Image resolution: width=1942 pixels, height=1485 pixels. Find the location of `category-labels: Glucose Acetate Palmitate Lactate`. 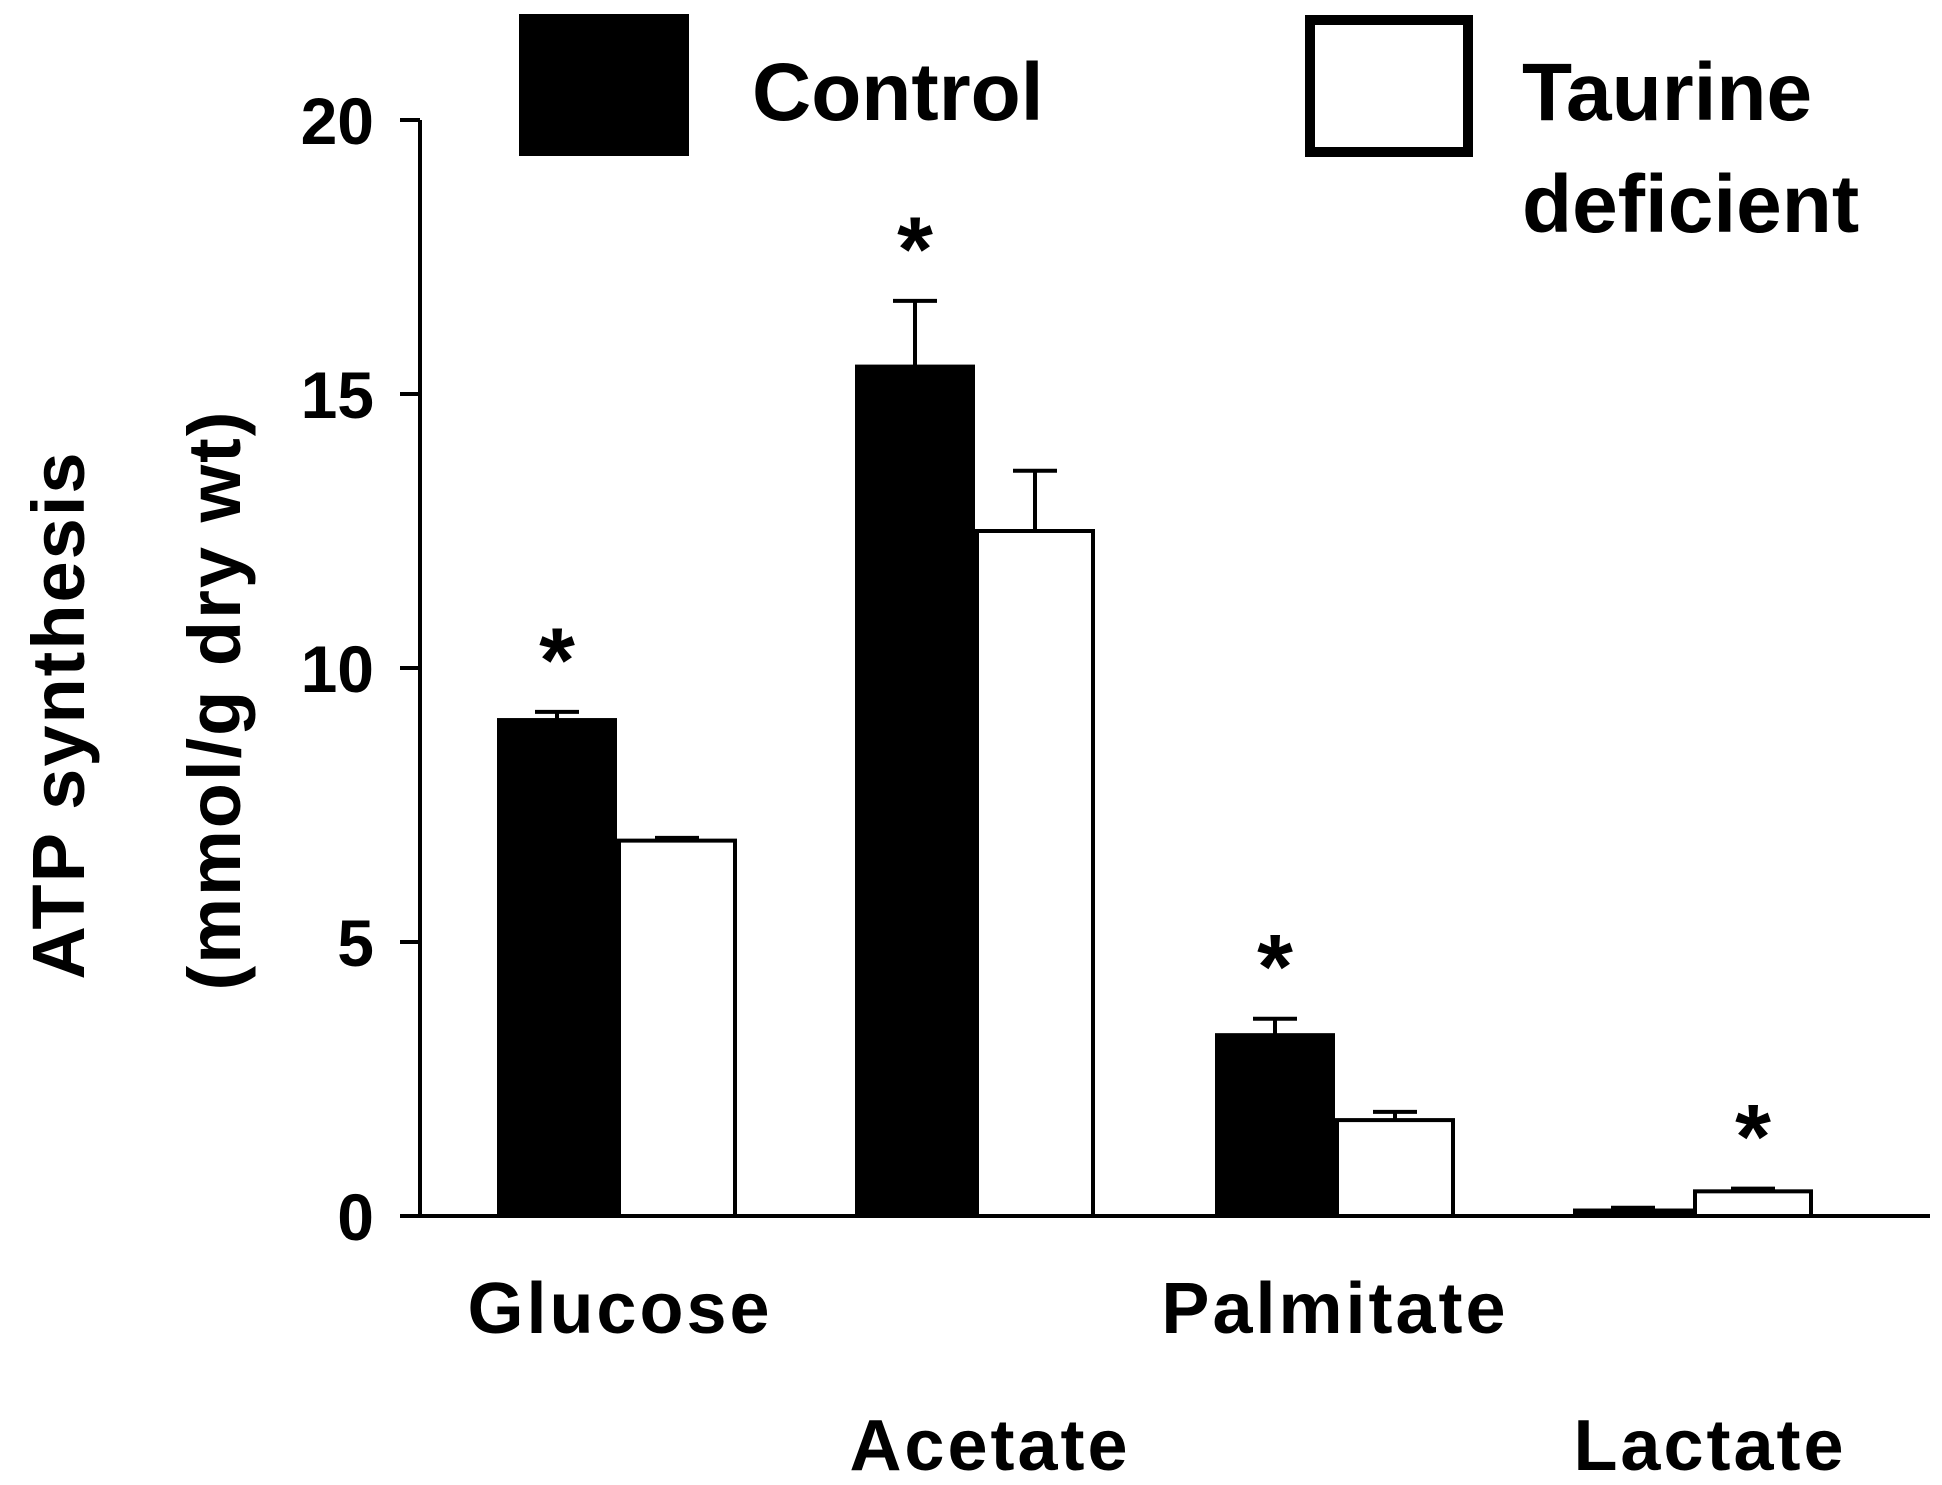

category-labels: Glucose Acetate Palmitate Lactate is located at coordinates (1156, 1377).